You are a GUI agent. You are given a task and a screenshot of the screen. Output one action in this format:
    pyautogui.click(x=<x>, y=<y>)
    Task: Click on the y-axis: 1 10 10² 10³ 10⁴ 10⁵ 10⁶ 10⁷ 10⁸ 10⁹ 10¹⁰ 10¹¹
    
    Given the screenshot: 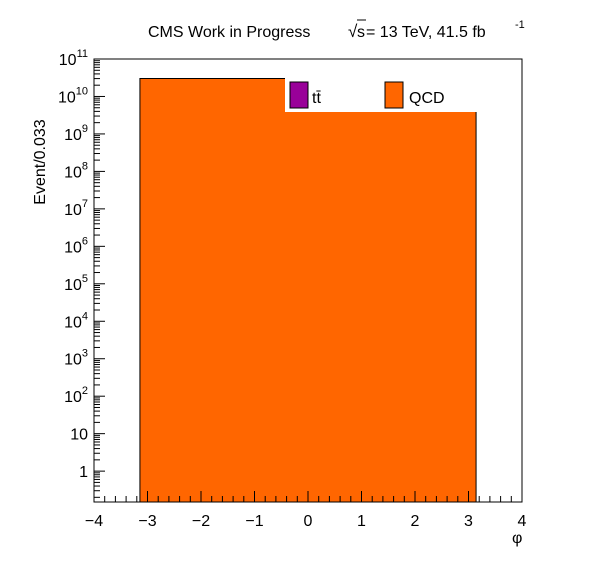 What is the action you would take?
    pyautogui.click(x=81, y=273)
    